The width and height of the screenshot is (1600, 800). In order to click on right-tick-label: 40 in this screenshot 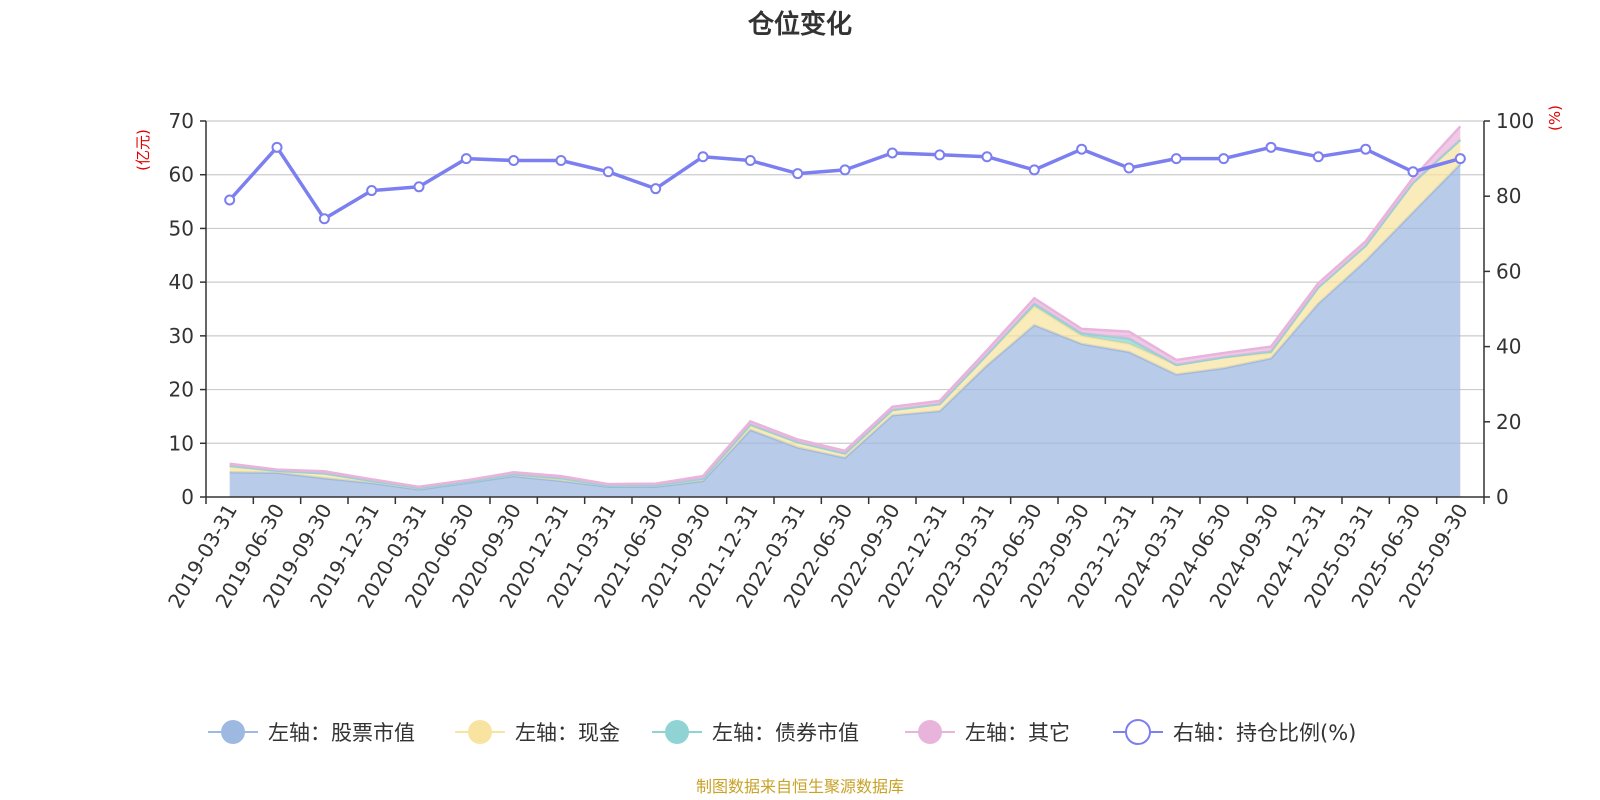, I will do `click(1508, 347)`.